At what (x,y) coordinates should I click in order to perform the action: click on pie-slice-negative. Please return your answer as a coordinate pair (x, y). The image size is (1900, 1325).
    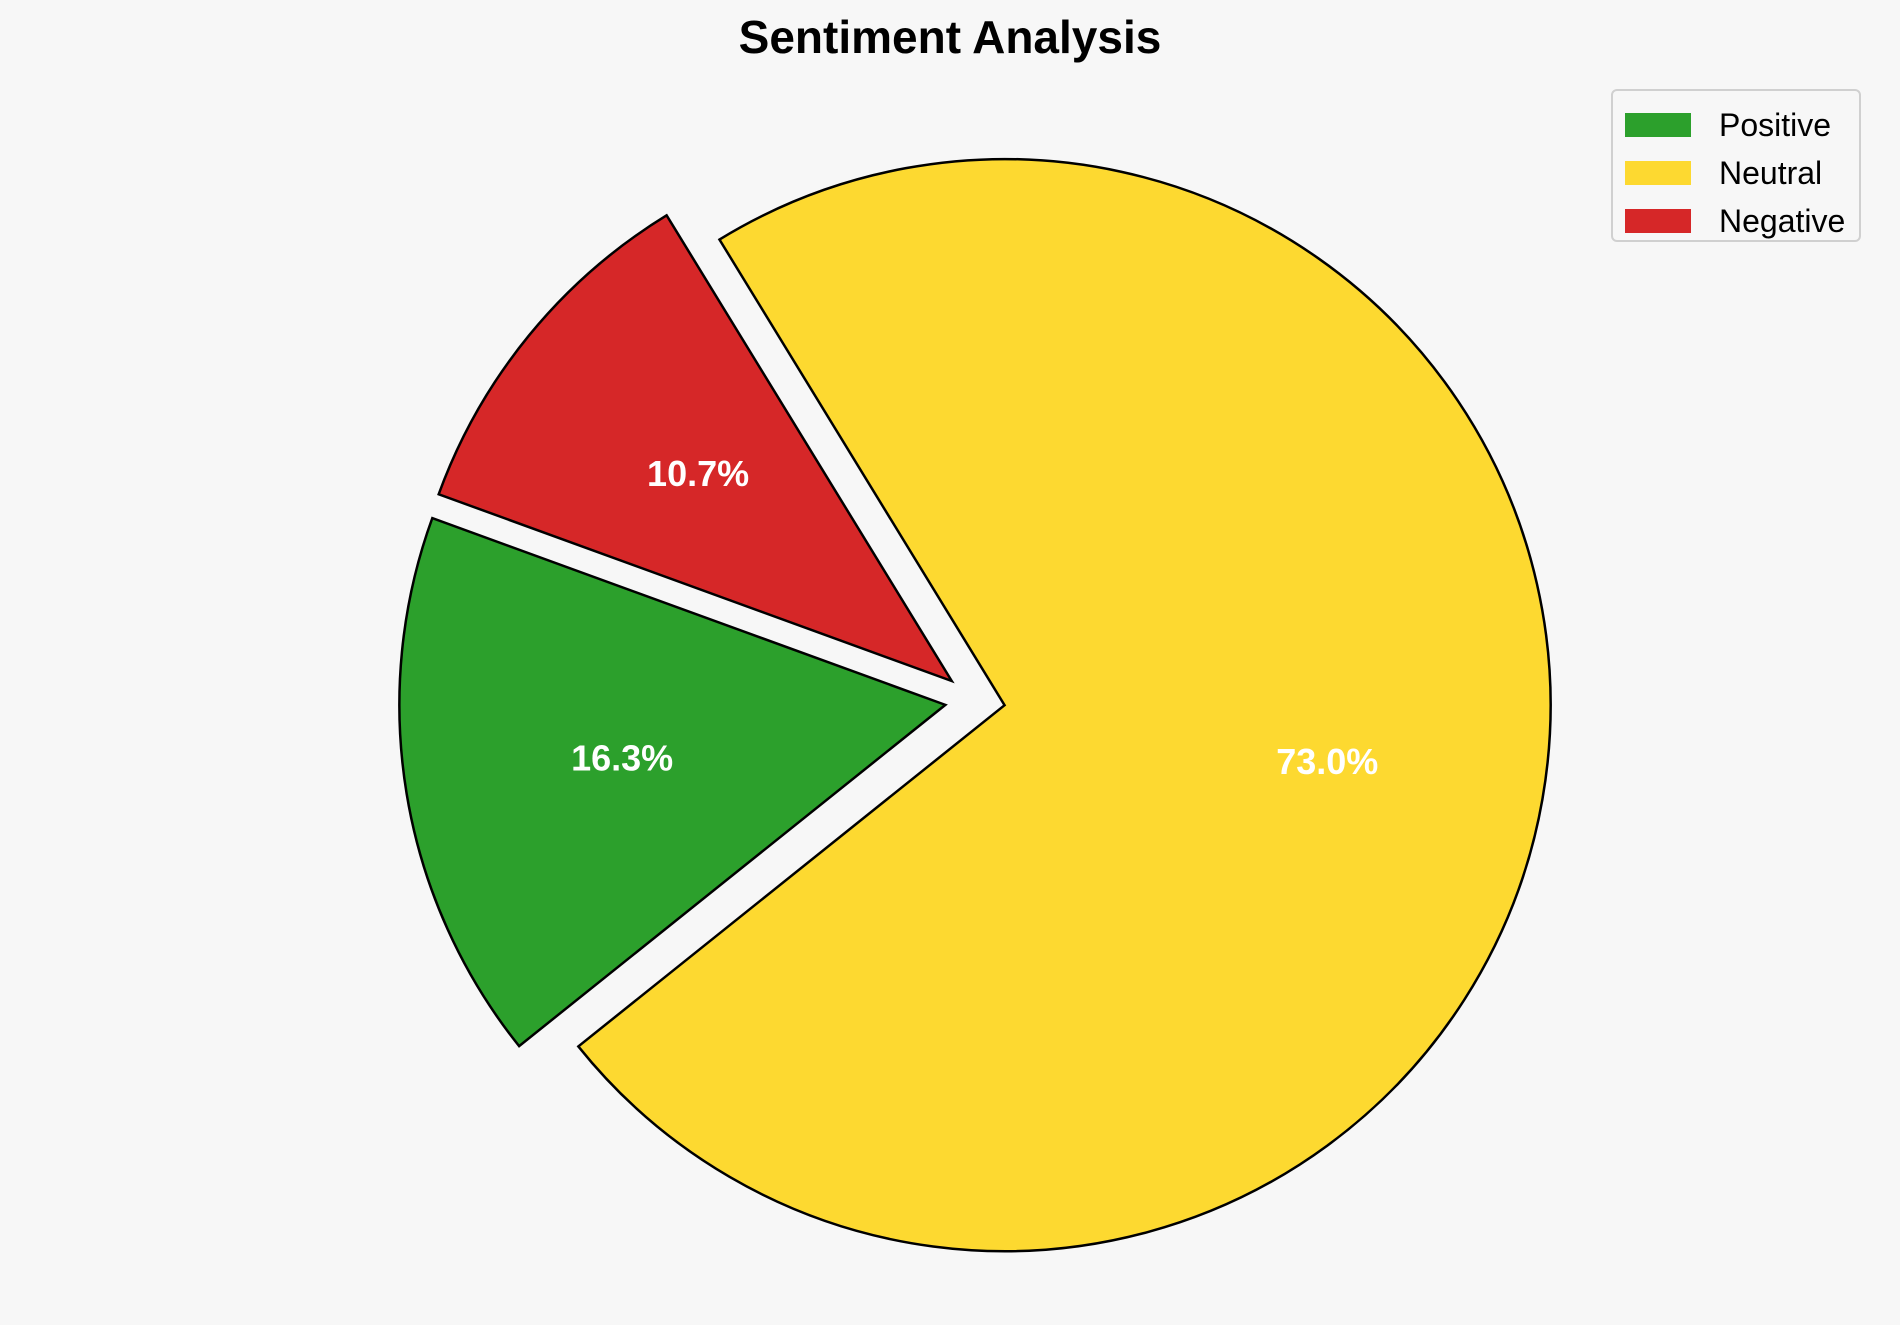
    Looking at the image, I should click on (696, 448).